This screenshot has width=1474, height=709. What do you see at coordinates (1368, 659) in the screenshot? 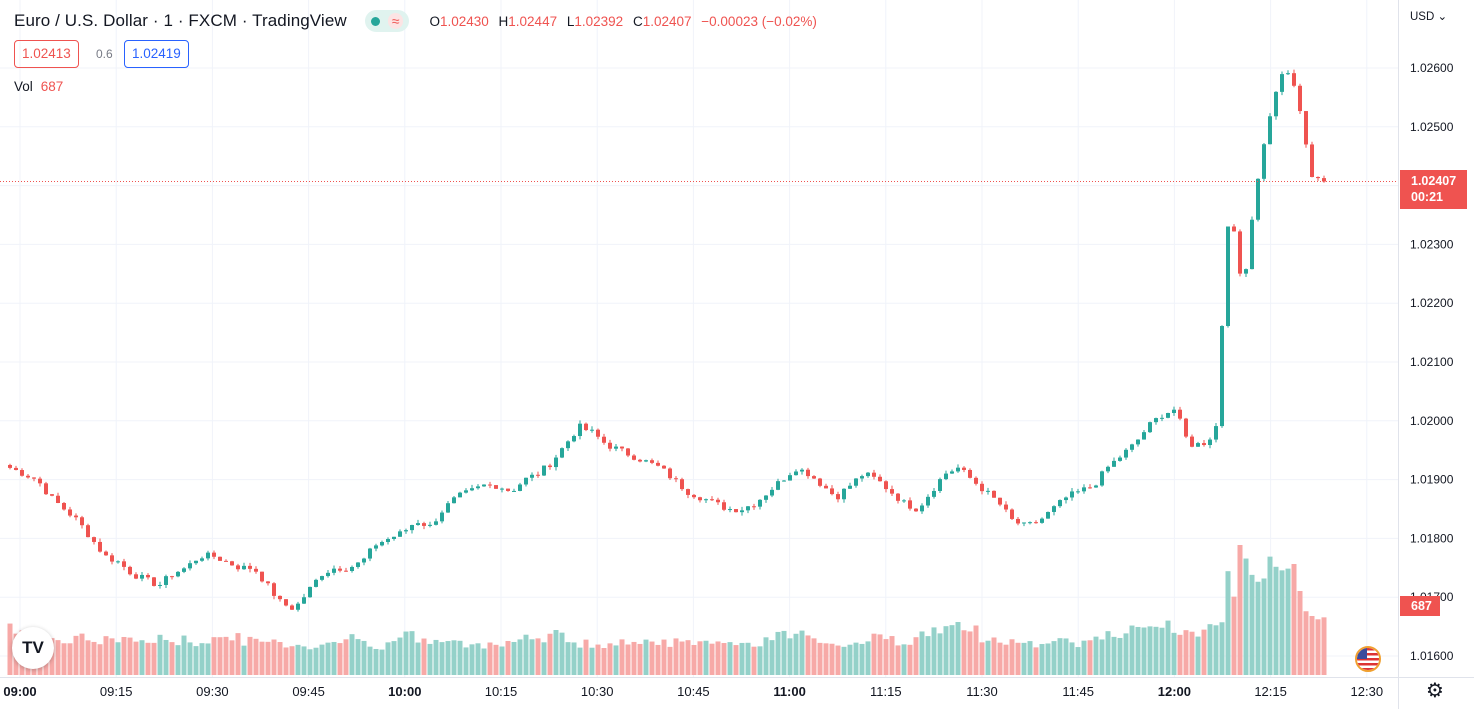
I see `us-flag-icon` at bounding box center [1368, 659].